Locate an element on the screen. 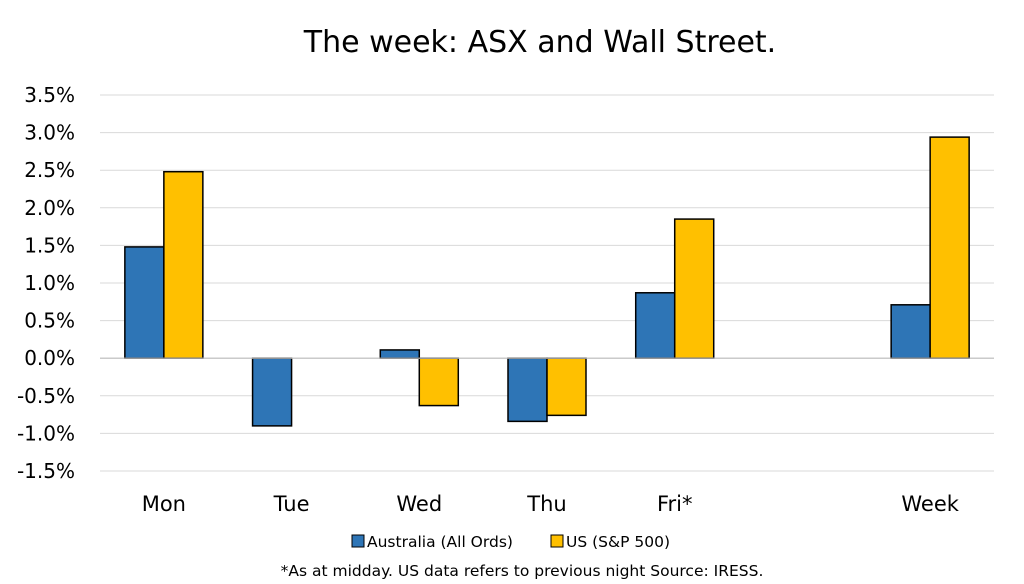 This screenshot has width=1024, height=584. y-tick-label: -0.5% is located at coordinates (46, 396).